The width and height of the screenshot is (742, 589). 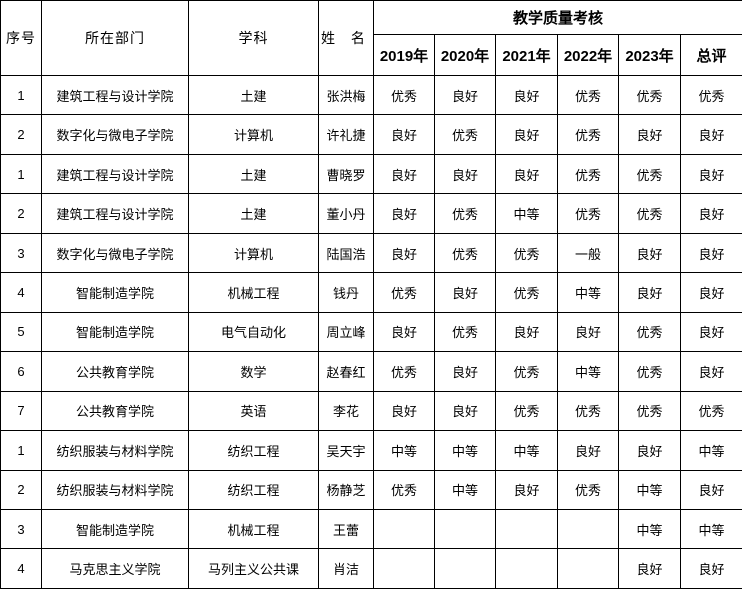 I want to click on cell-seq: 1, so click(x=21, y=450).